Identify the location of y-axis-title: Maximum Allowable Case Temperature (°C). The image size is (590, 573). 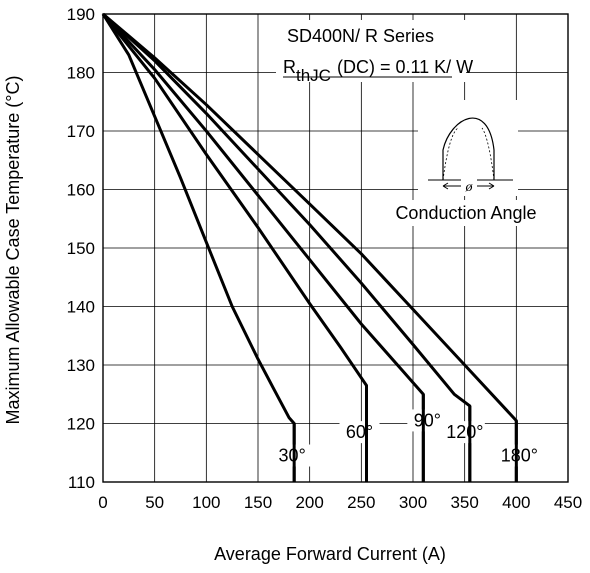
(13, 250).